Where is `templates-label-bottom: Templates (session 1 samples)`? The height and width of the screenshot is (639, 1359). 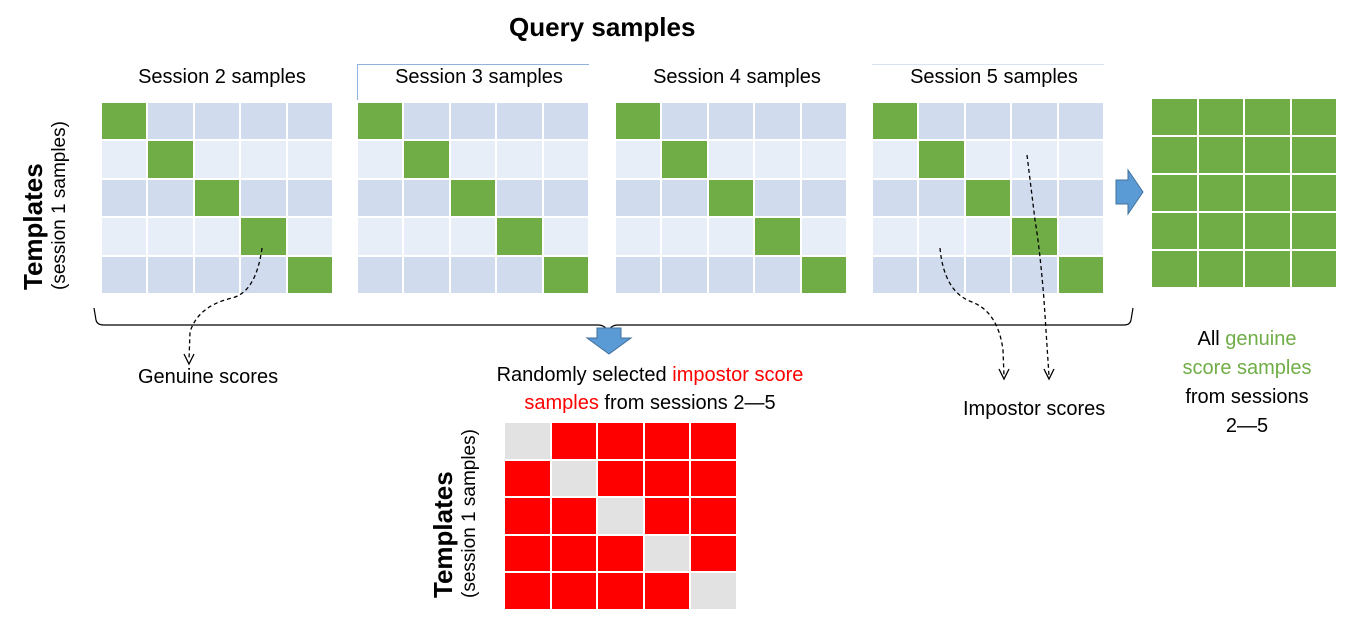 templates-label-bottom: Templates (session 1 samples) is located at coordinates (454, 513).